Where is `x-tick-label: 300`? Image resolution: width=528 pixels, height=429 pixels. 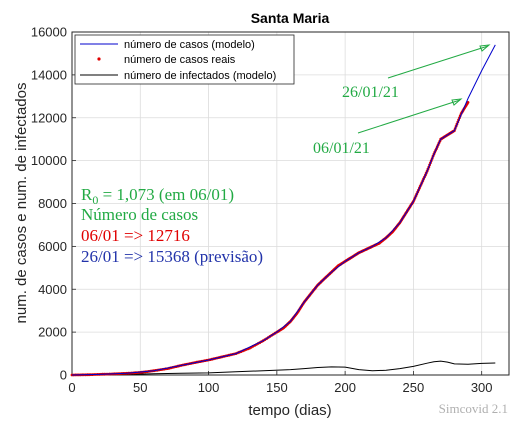
x-tick-label: 300 is located at coordinates (482, 387).